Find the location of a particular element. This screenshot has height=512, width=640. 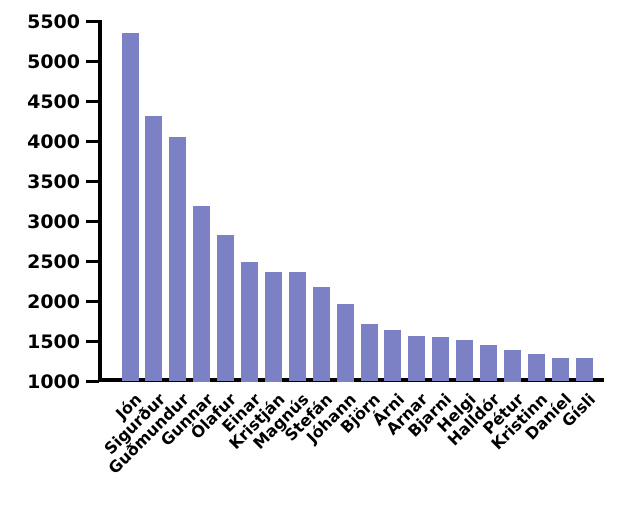

bar-stefán is located at coordinates (321, 334).